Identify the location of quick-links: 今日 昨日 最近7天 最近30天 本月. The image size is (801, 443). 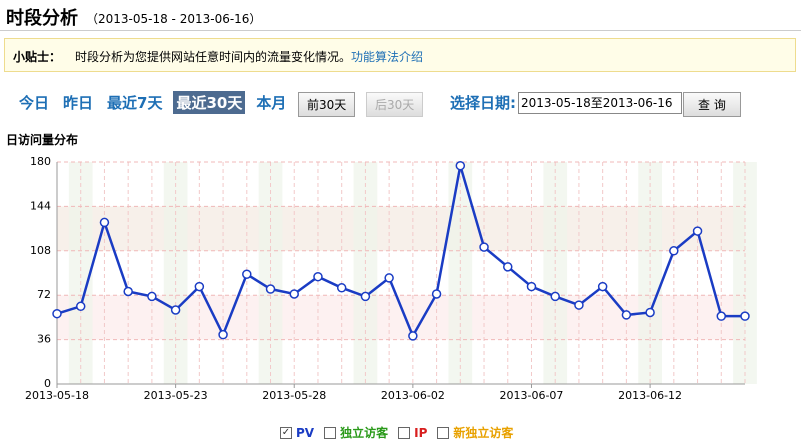
(152, 102).